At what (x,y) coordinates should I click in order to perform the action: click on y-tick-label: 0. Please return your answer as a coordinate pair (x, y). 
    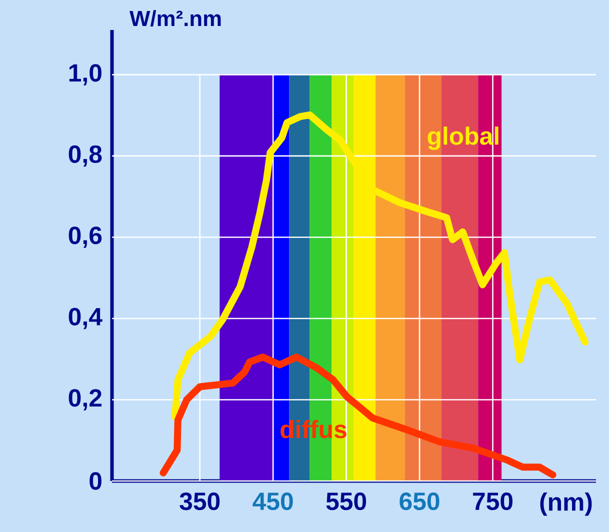
    Looking at the image, I should click on (96, 481).